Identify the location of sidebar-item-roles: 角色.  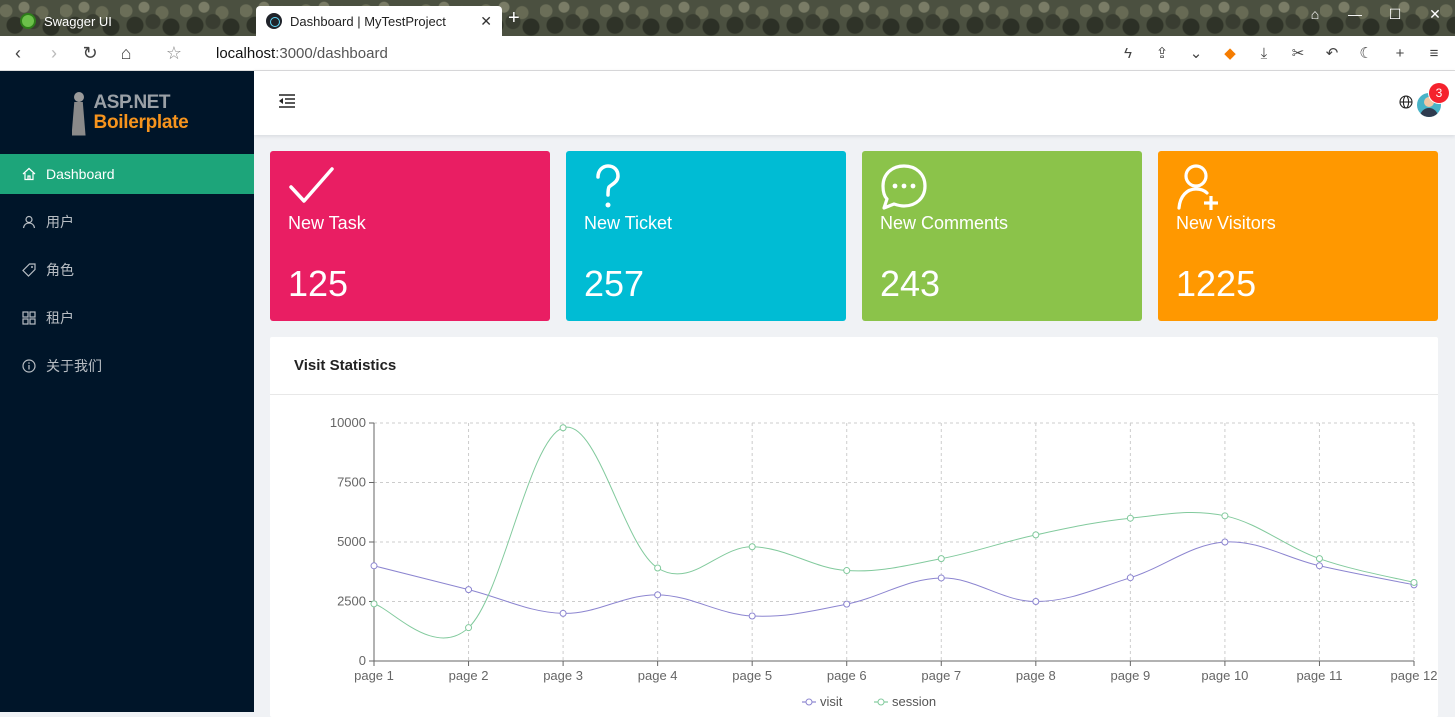
(127, 270).